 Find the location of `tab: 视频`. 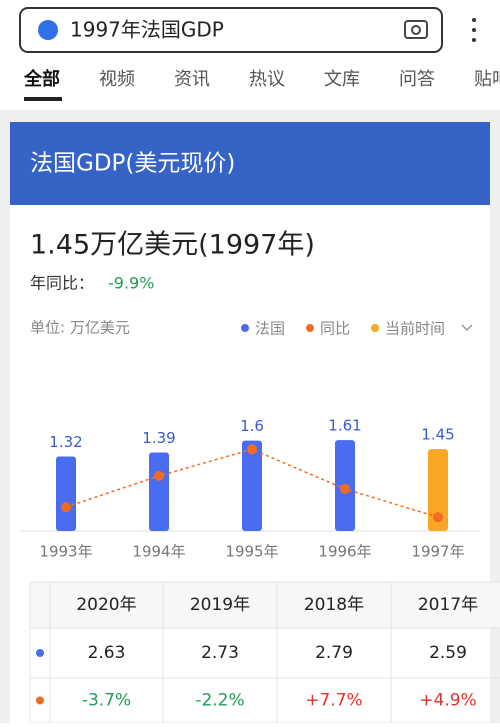

tab: 视频 is located at coordinates (117, 79).